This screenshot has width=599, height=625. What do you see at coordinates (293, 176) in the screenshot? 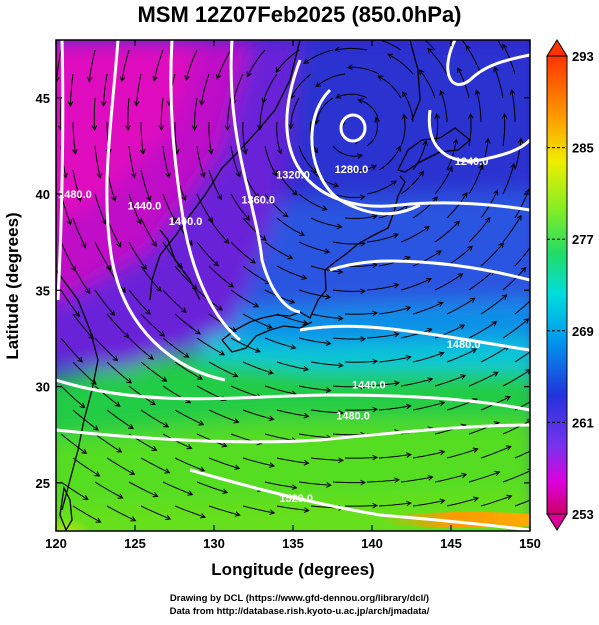
I see `contour-label: 1320.0` at bounding box center [293, 176].